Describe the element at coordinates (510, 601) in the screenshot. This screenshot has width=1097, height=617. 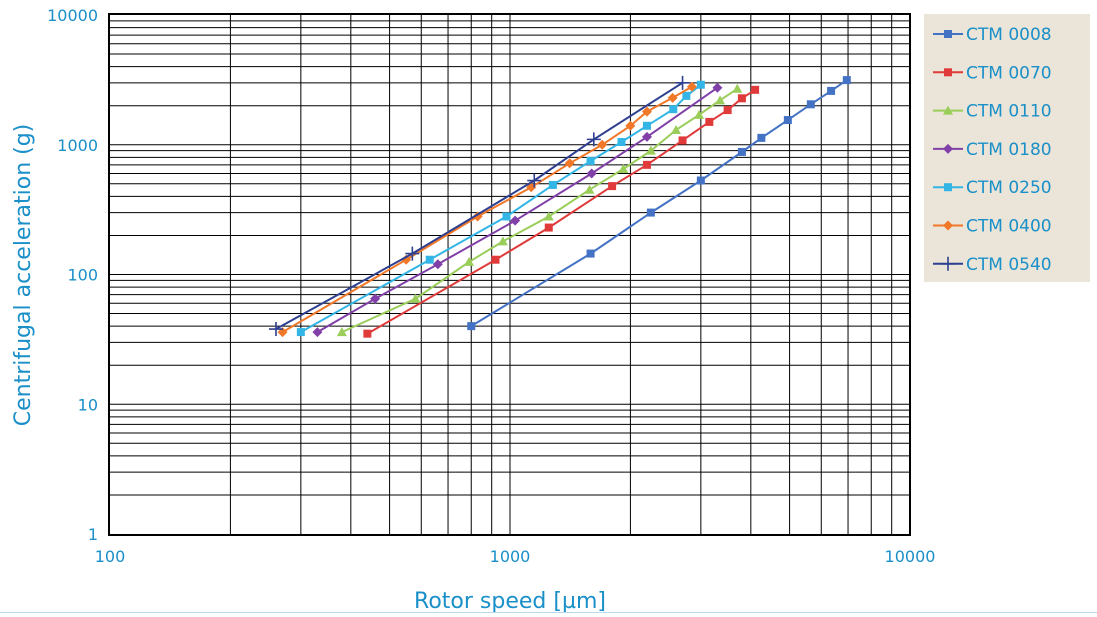
I see `x-axis-label: Rotor speed [µm]` at that location.